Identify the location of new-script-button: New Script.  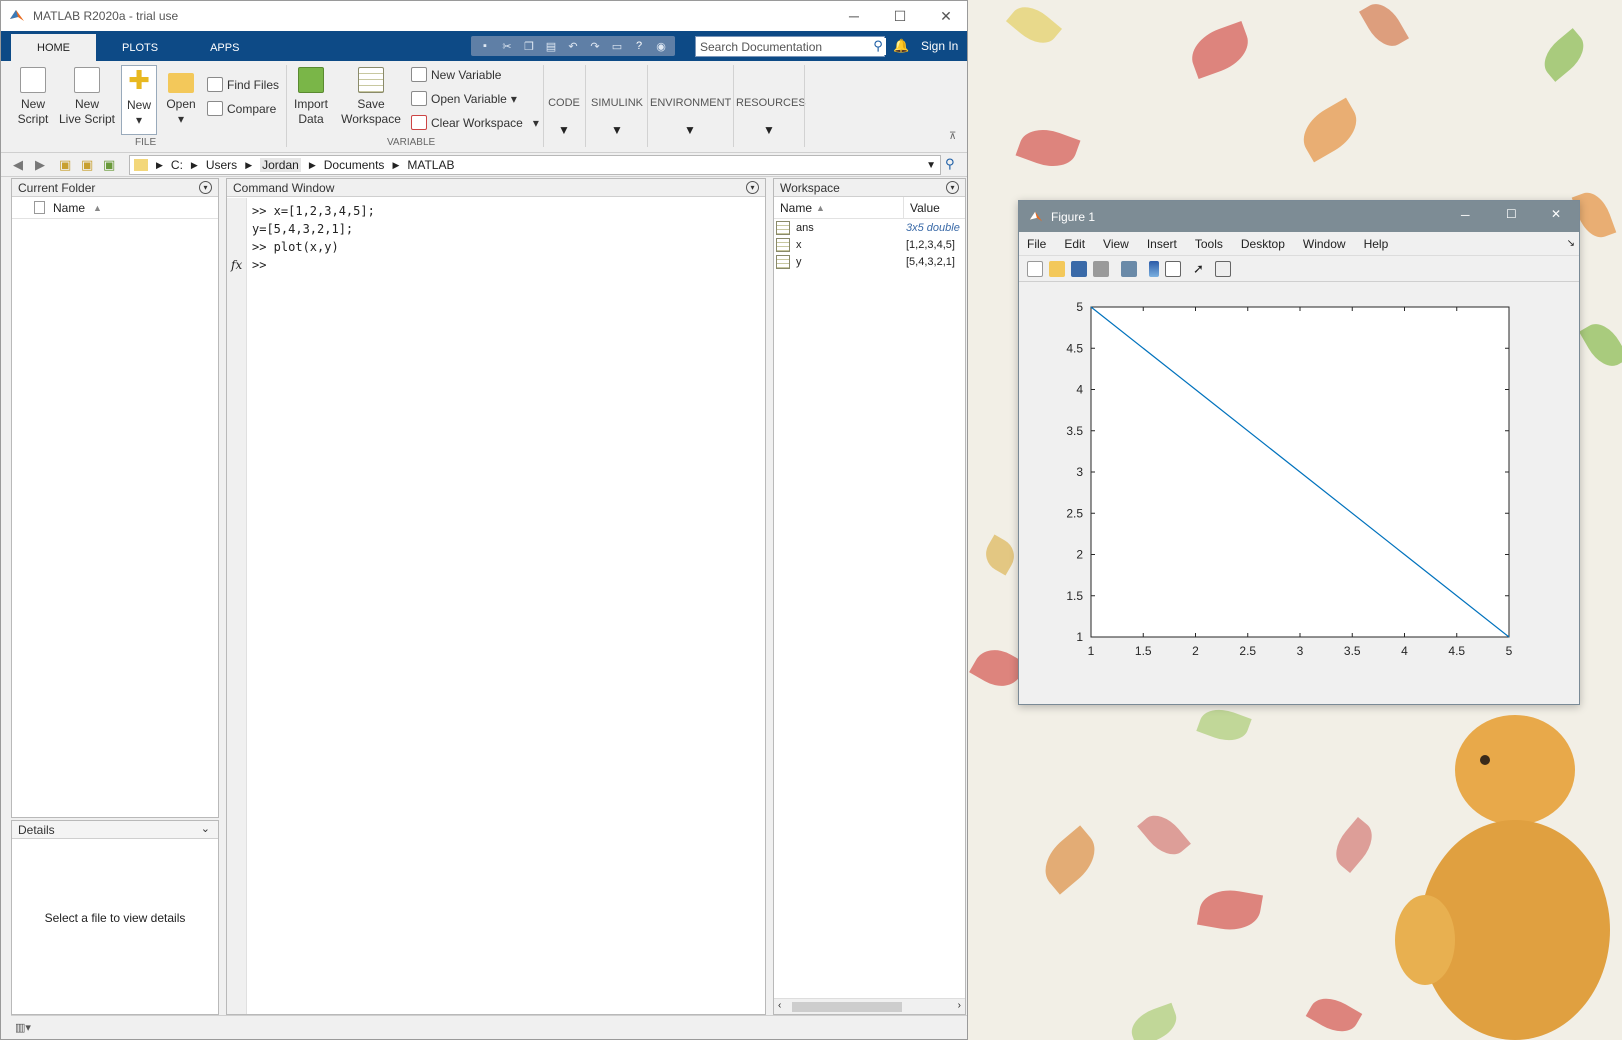
(33, 97).